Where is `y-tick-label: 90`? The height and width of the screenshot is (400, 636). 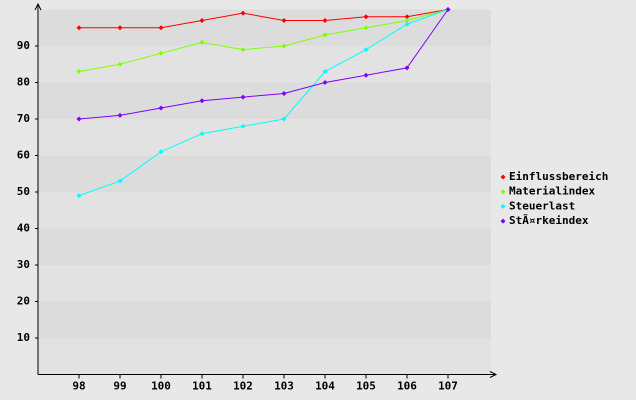 y-tick-label: 90 is located at coordinates (23, 45).